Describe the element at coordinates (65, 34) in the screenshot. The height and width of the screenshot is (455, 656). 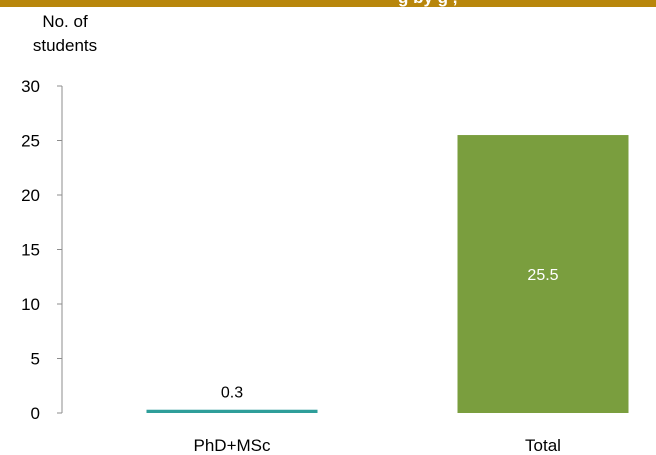
I see `y-axis-title: No. of students` at that location.